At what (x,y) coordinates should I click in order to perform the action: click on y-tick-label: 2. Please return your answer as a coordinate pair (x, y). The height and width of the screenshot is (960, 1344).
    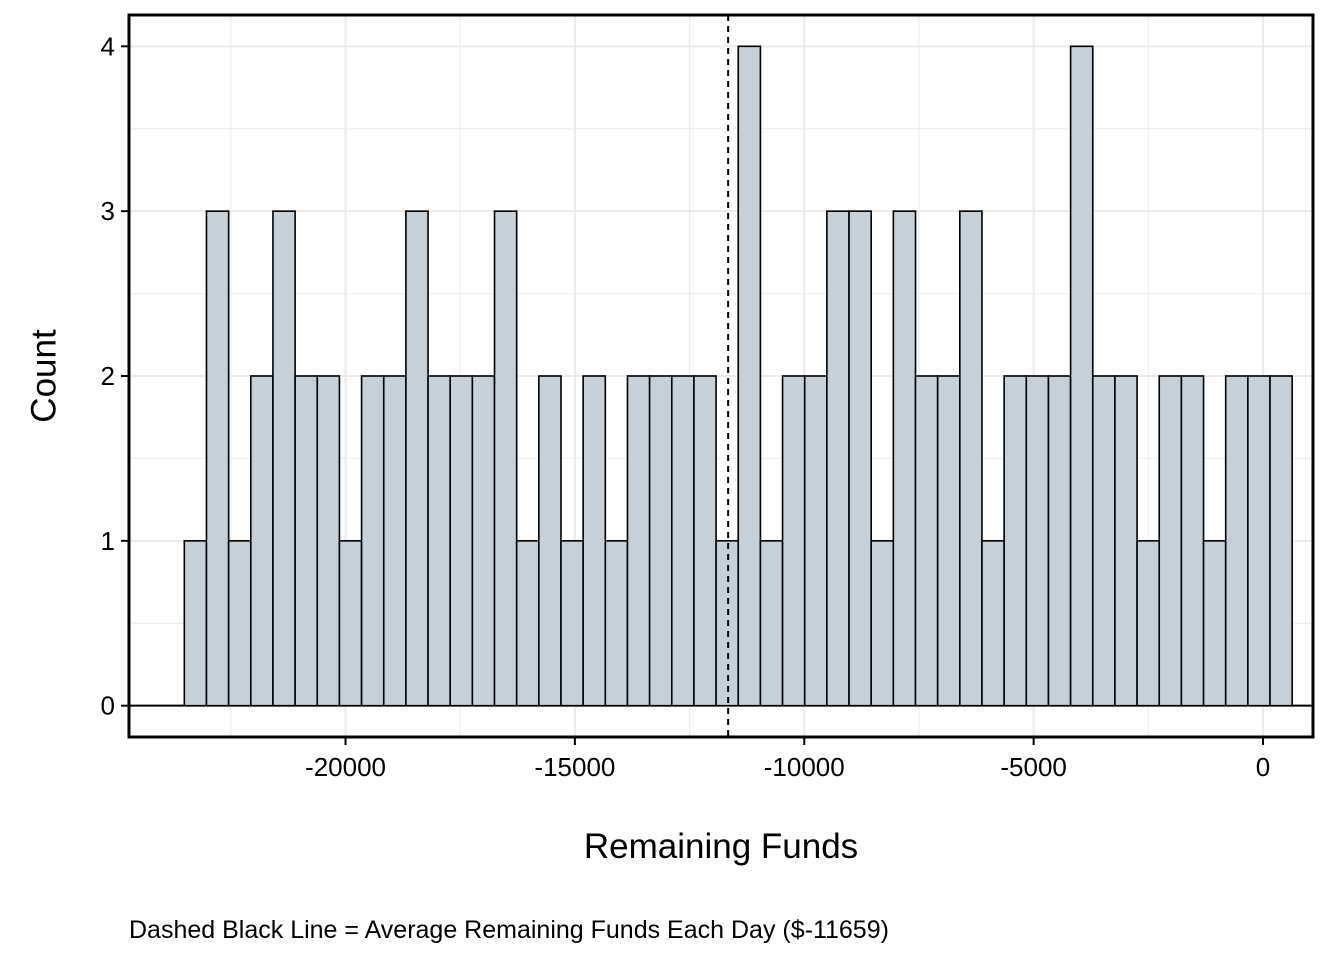
    Looking at the image, I should click on (108, 376).